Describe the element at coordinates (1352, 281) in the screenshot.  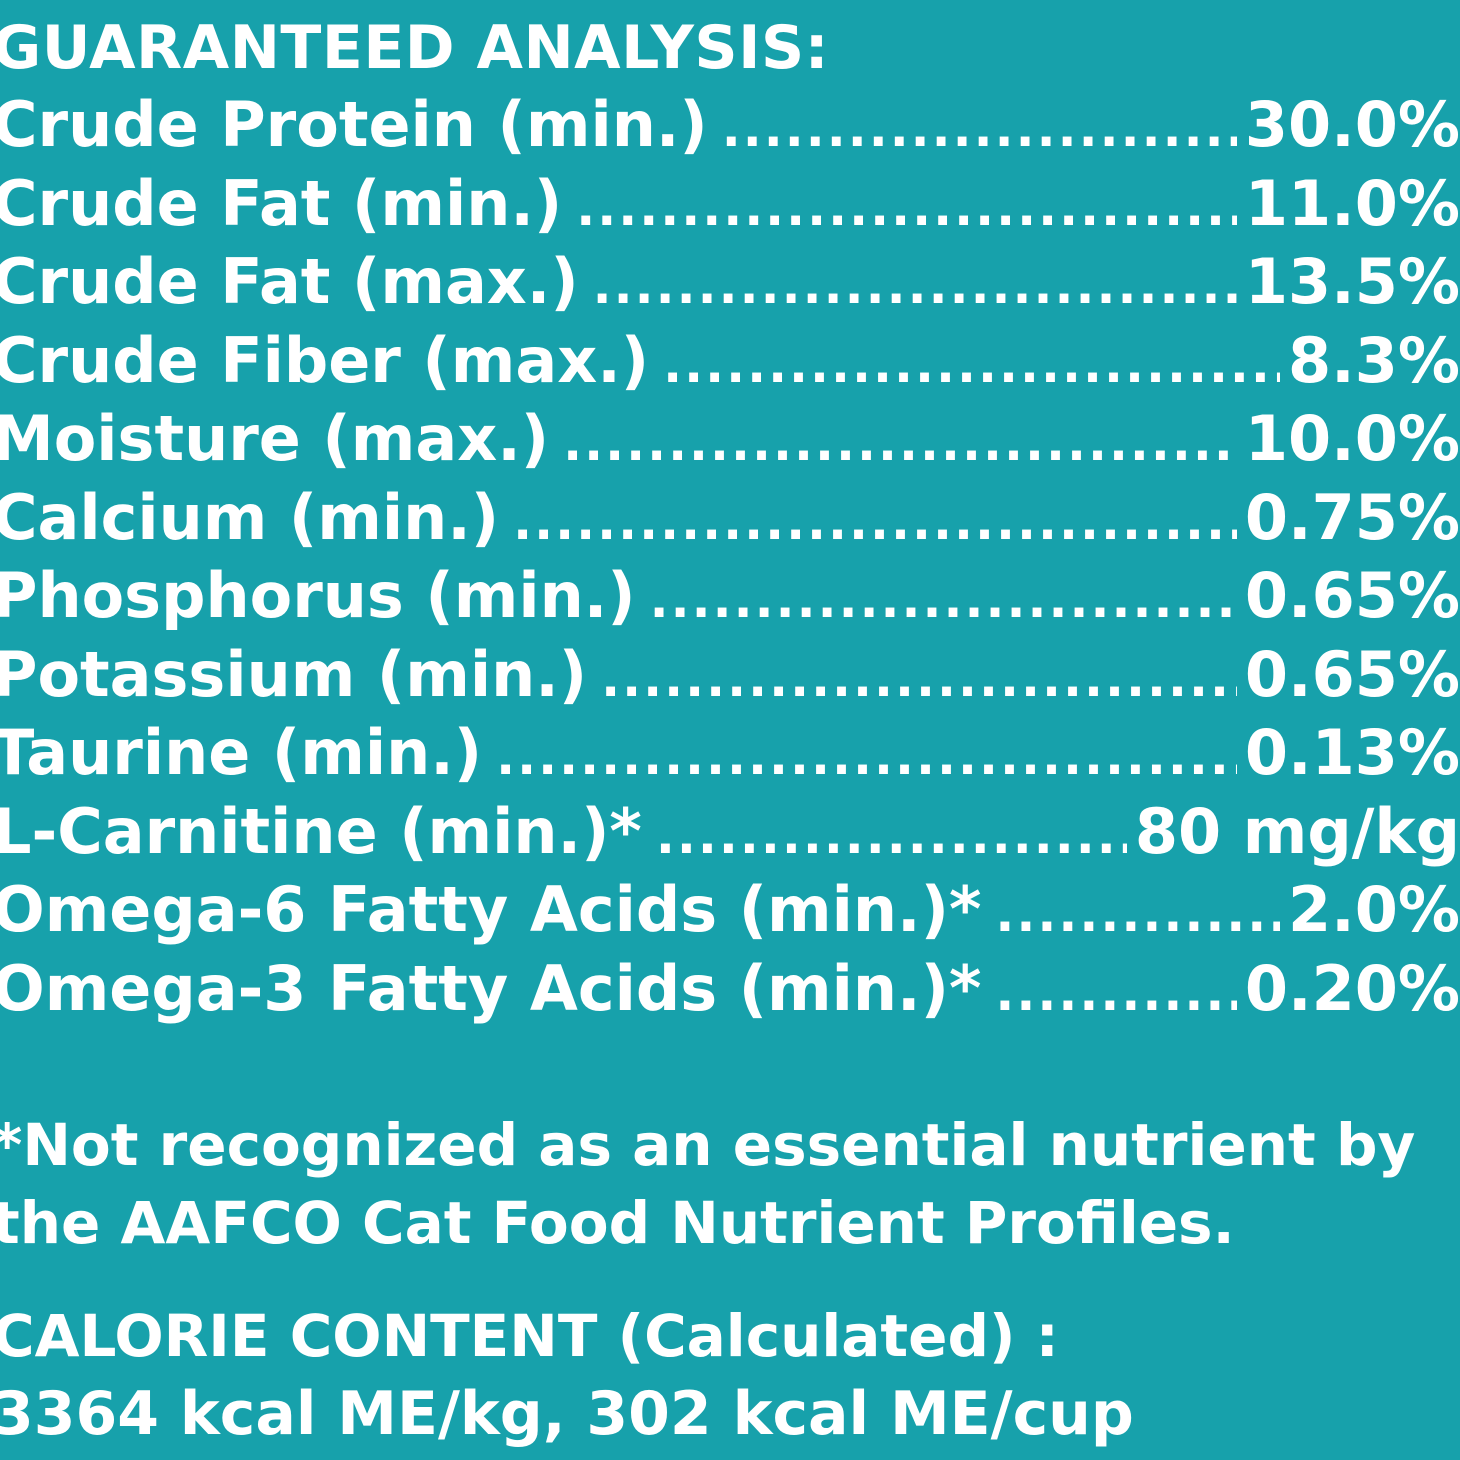
I see `nutrient-value: 13.5%` at that location.